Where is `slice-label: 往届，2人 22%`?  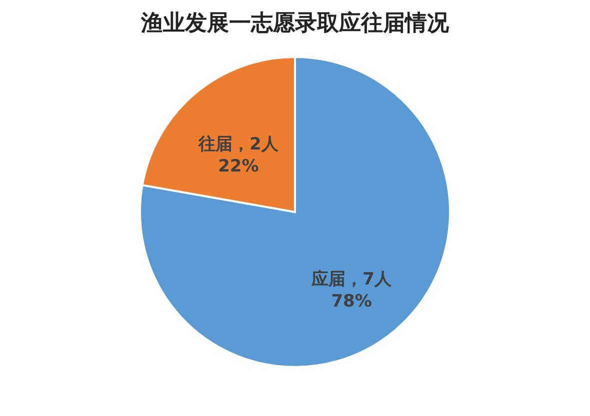
slice-label: 往届，2人 22% is located at coordinates (239, 155).